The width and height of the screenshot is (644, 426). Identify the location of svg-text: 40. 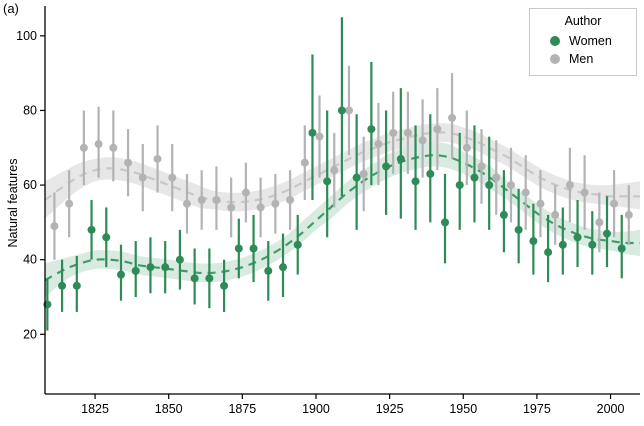
(30, 260).